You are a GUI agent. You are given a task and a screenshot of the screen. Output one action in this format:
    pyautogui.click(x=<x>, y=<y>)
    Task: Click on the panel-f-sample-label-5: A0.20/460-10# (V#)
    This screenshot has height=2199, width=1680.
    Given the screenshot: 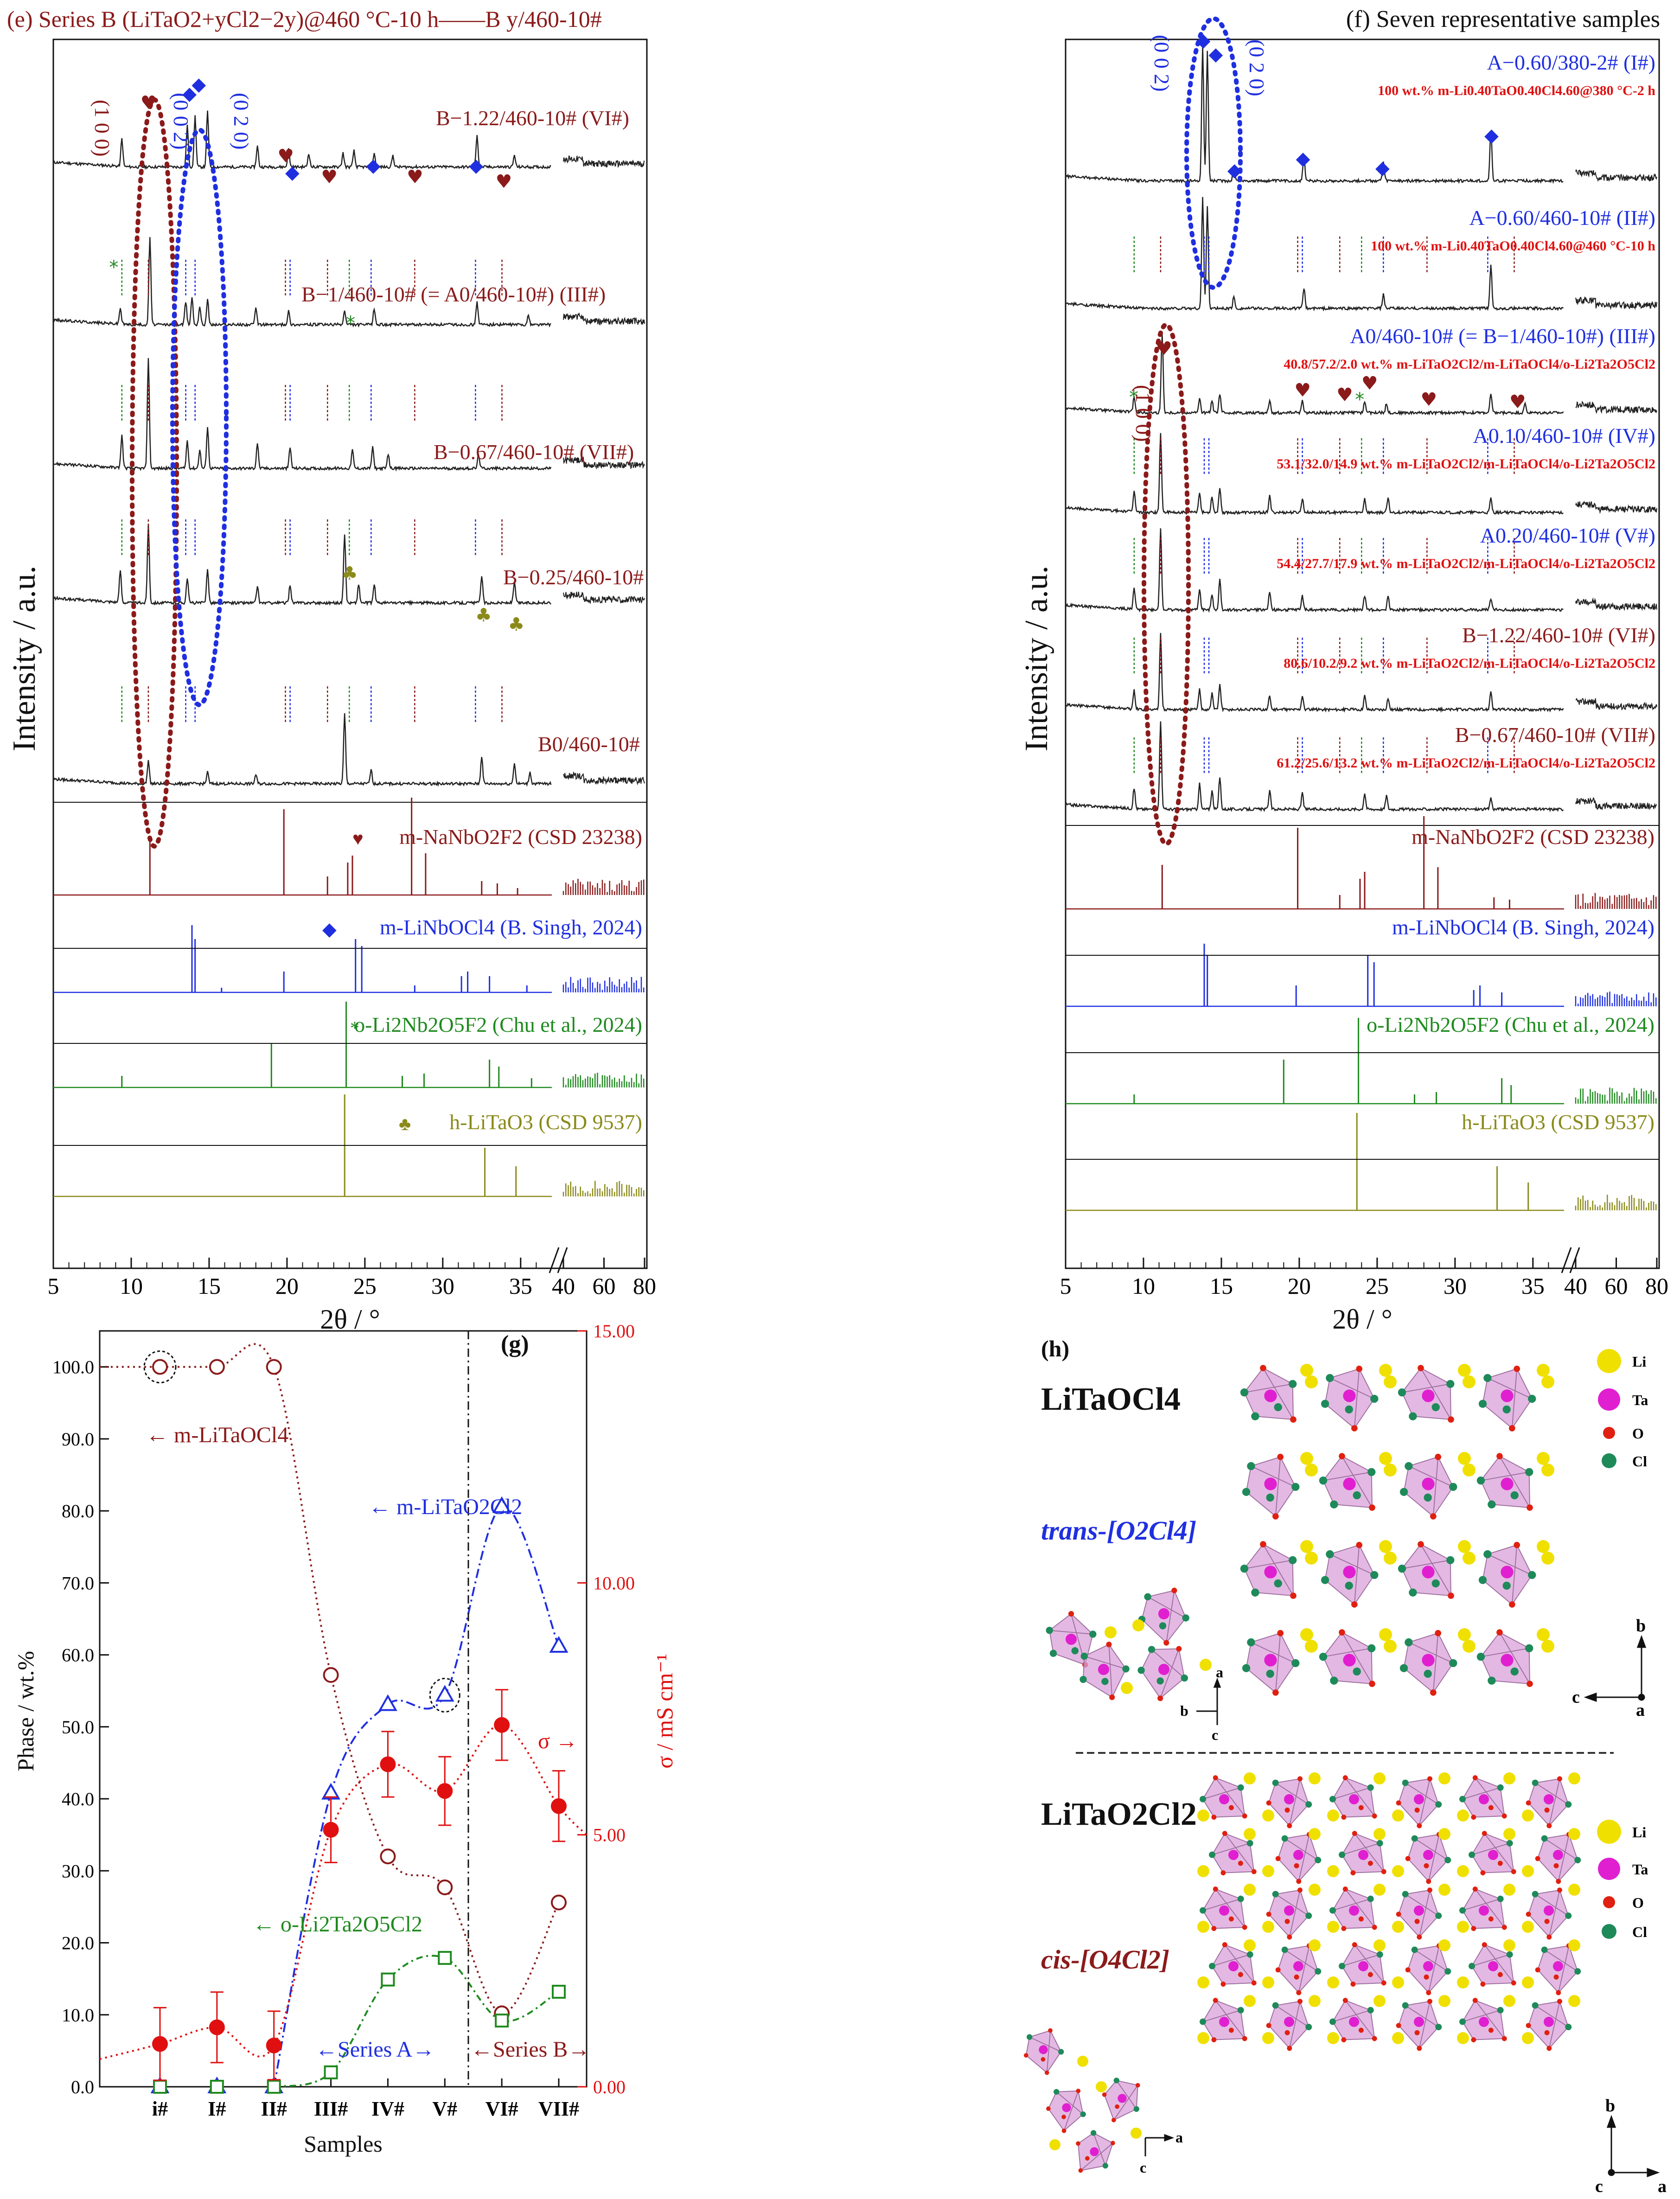 What is the action you would take?
    pyautogui.click(x=1567, y=535)
    